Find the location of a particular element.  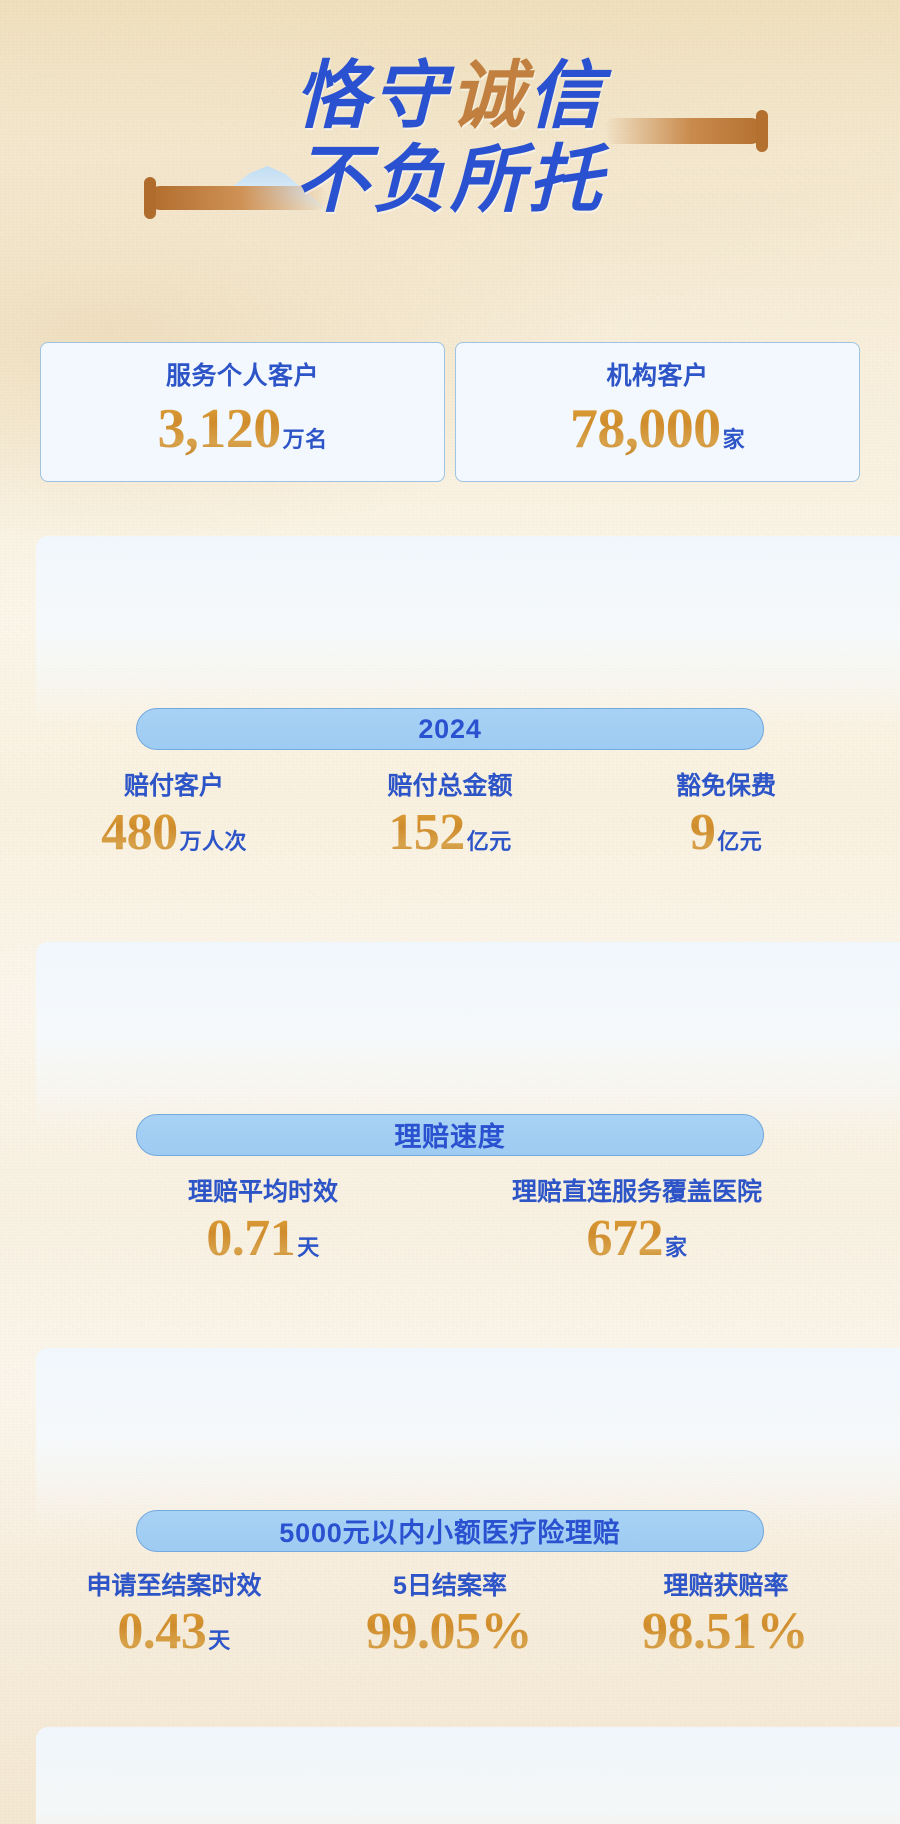

stat-value: 480万人次 is located at coordinates (174, 832).